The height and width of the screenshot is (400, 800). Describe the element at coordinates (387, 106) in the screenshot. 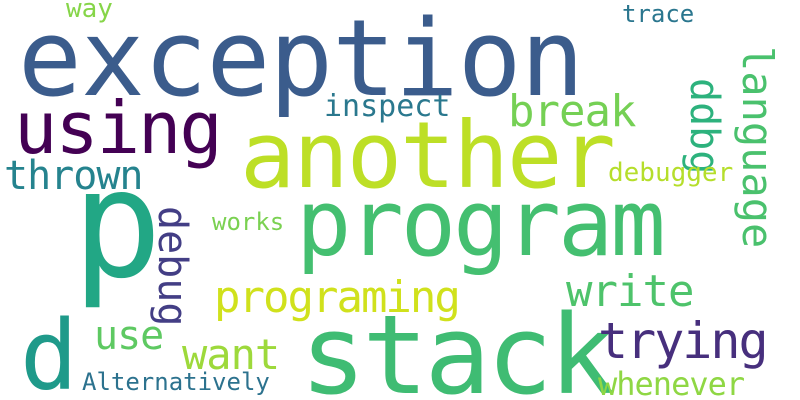

I see `word-inspect: inspect` at that location.